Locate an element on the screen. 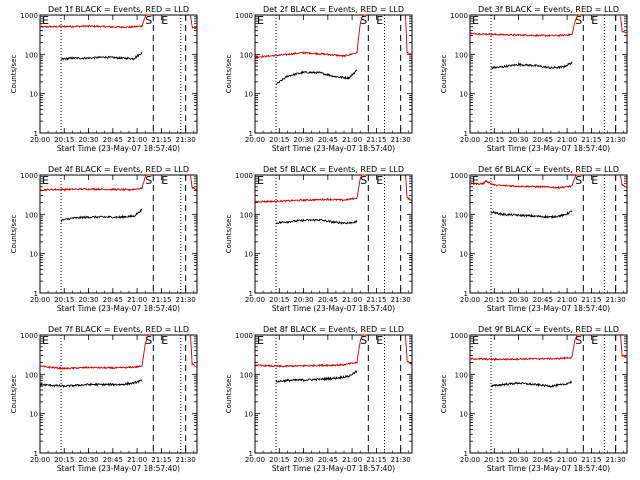  panel-title: Det 8f BLACK = Events, RED = LLD is located at coordinates (333, 329).